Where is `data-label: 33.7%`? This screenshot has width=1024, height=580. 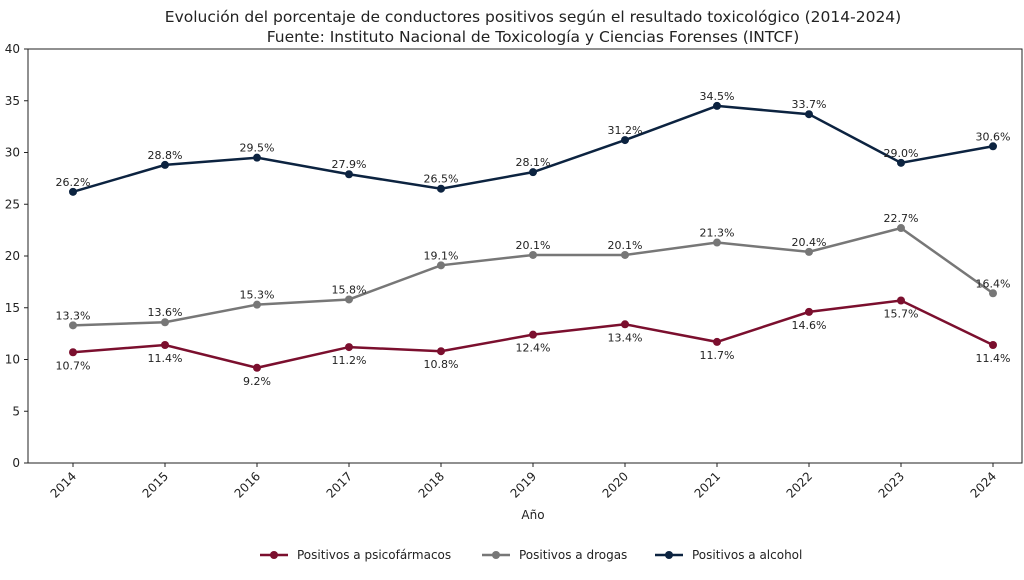
data-label: 33.7% is located at coordinates (809, 104).